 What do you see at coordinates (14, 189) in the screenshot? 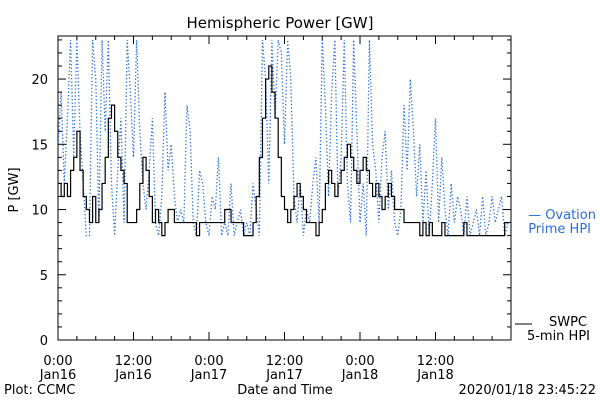
I see `y-axis-label: P [GW]` at bounding box center [14, 189].